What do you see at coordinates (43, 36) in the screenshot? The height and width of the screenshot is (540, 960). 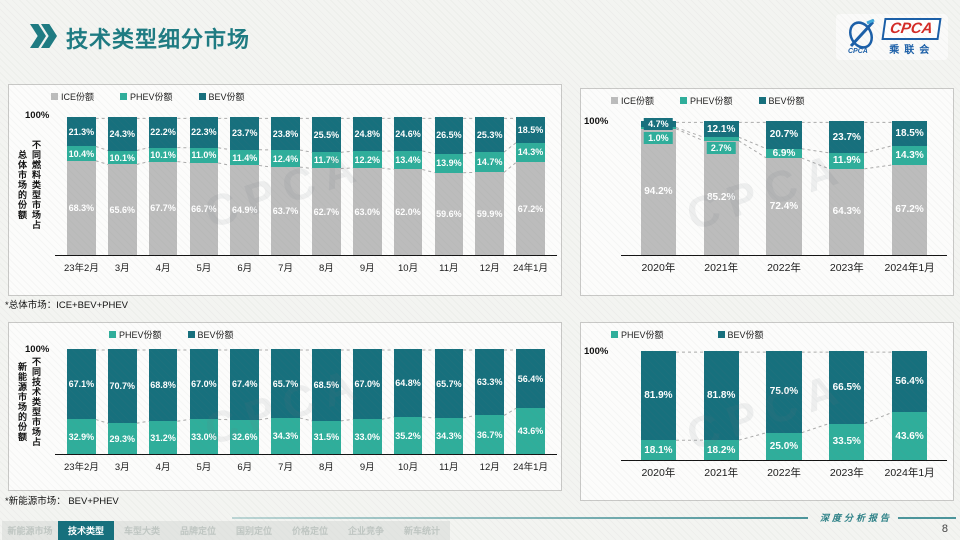 I see `double-chevron-icon` at bounding box center [43, 36].